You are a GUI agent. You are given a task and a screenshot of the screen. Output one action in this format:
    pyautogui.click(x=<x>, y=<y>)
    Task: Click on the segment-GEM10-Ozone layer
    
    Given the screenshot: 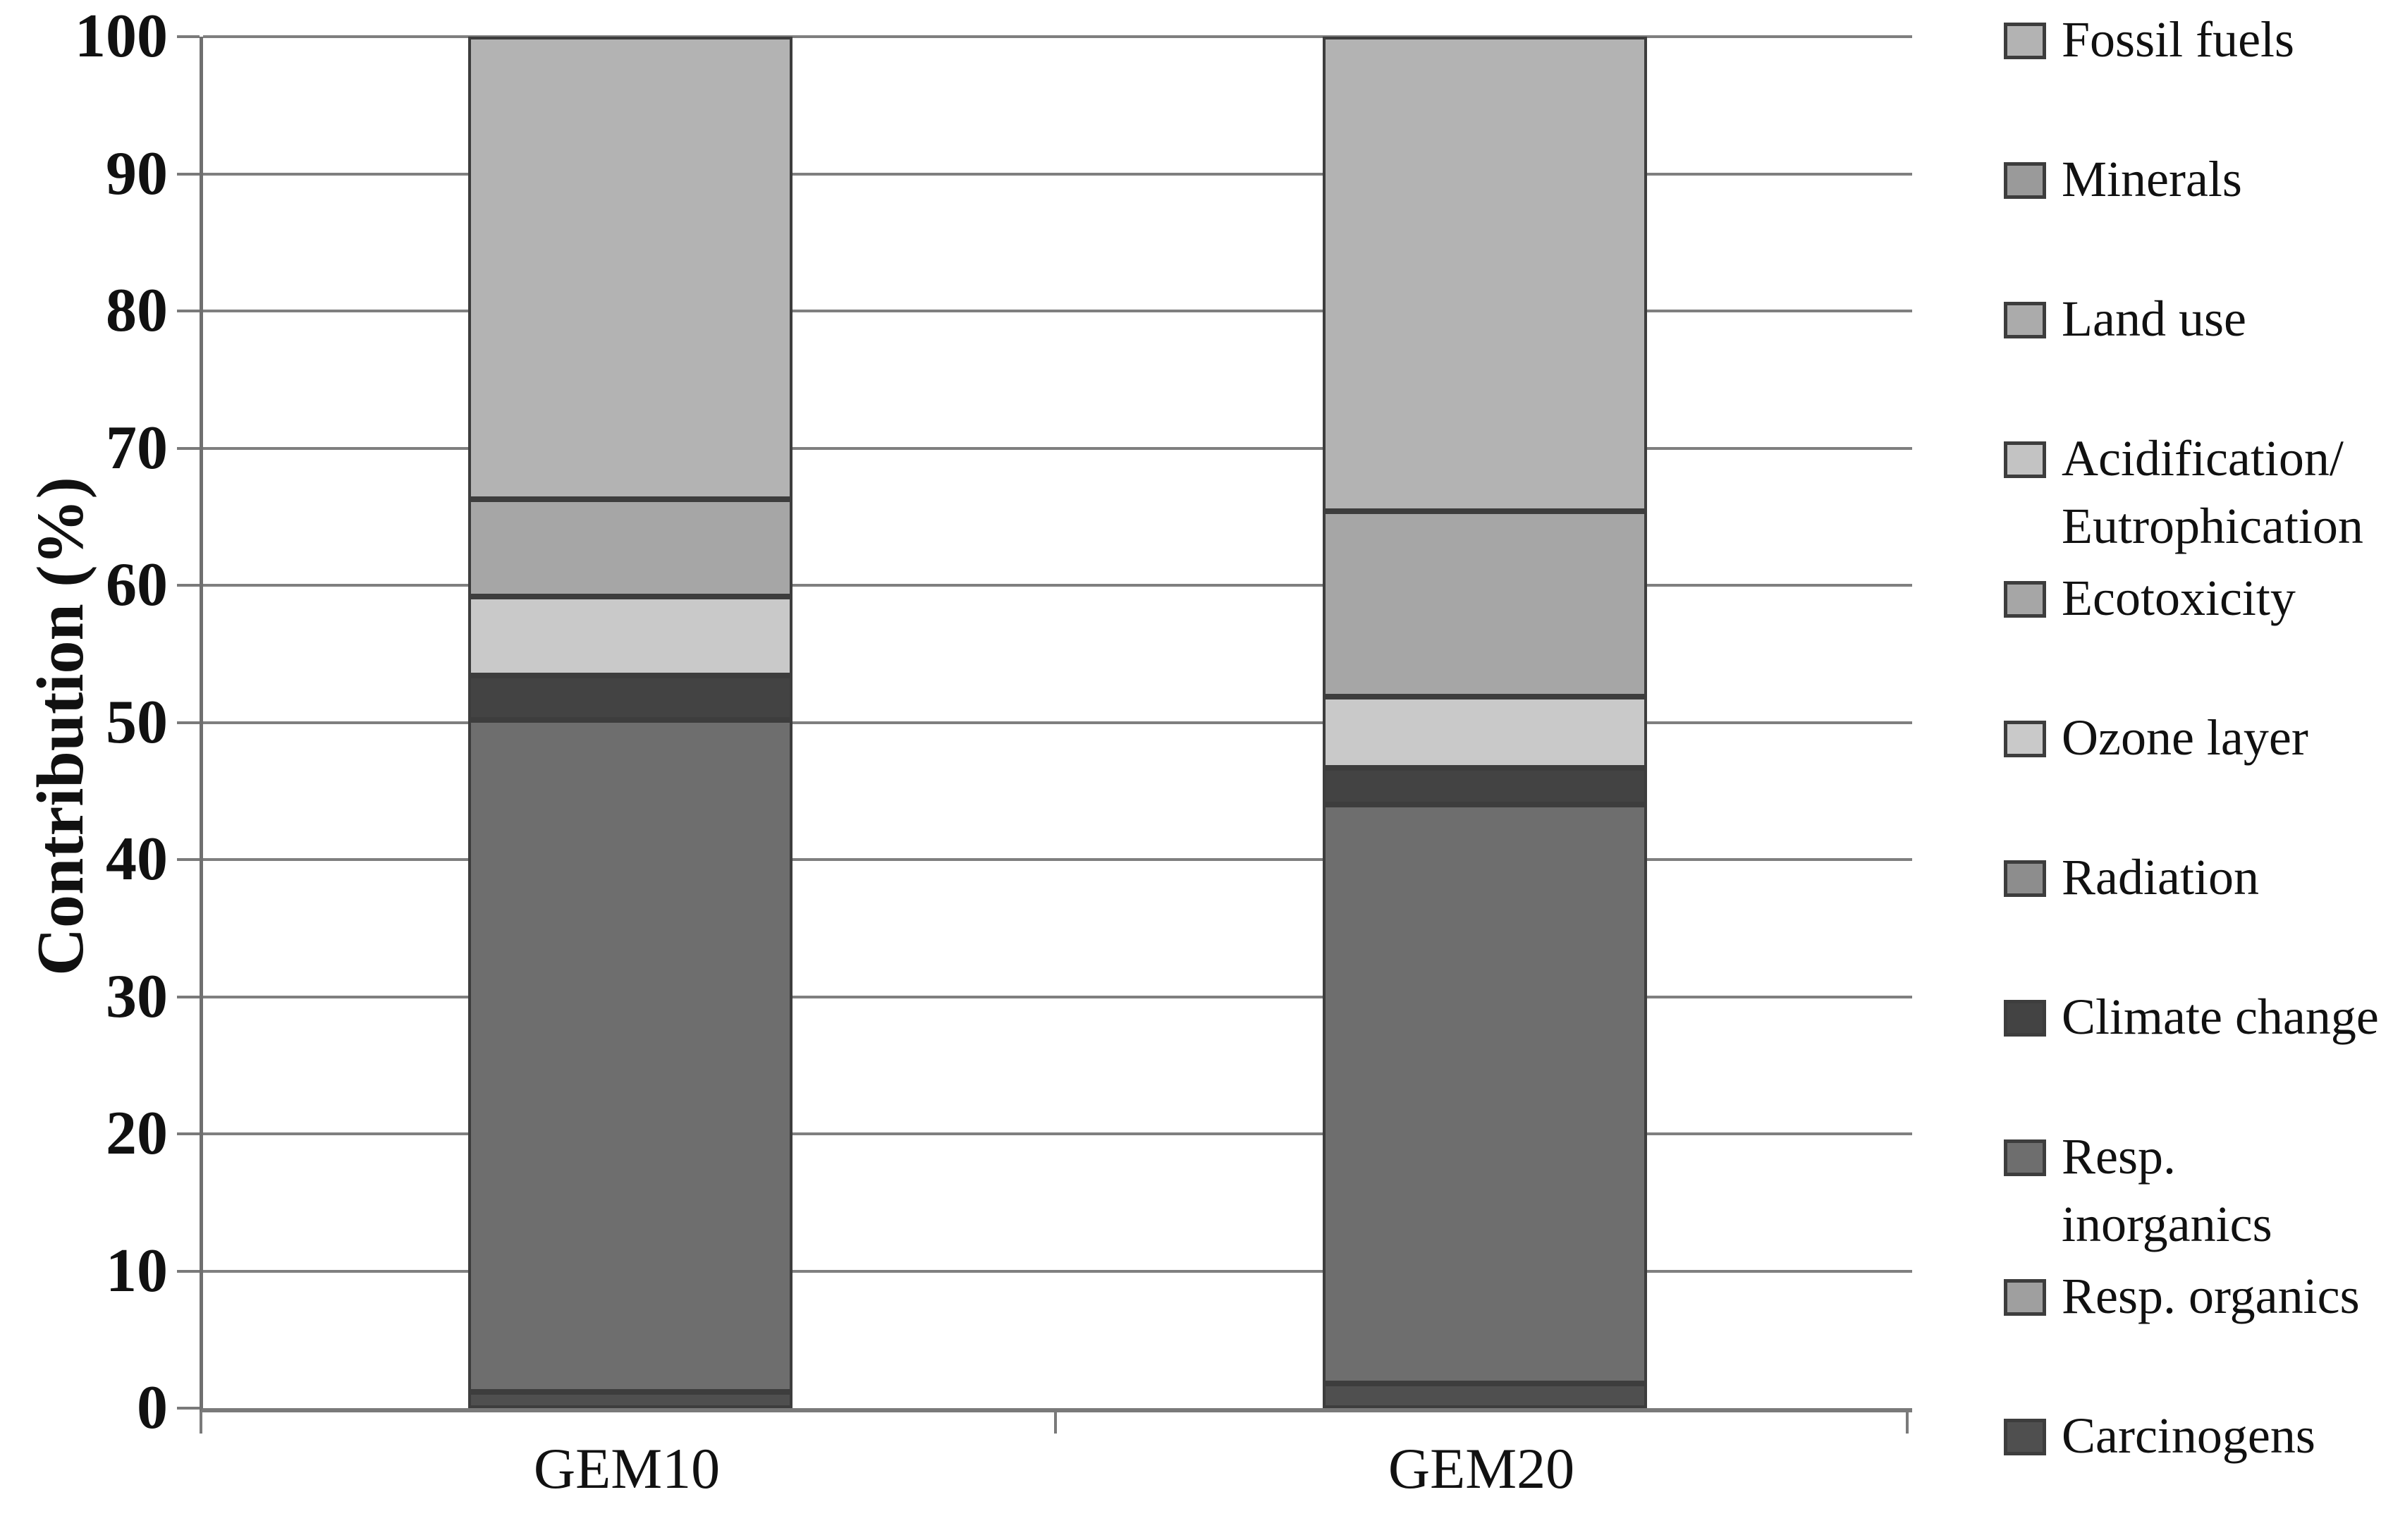 What is the action you would take?
    pyautogui.click(x=630, y=636)
    